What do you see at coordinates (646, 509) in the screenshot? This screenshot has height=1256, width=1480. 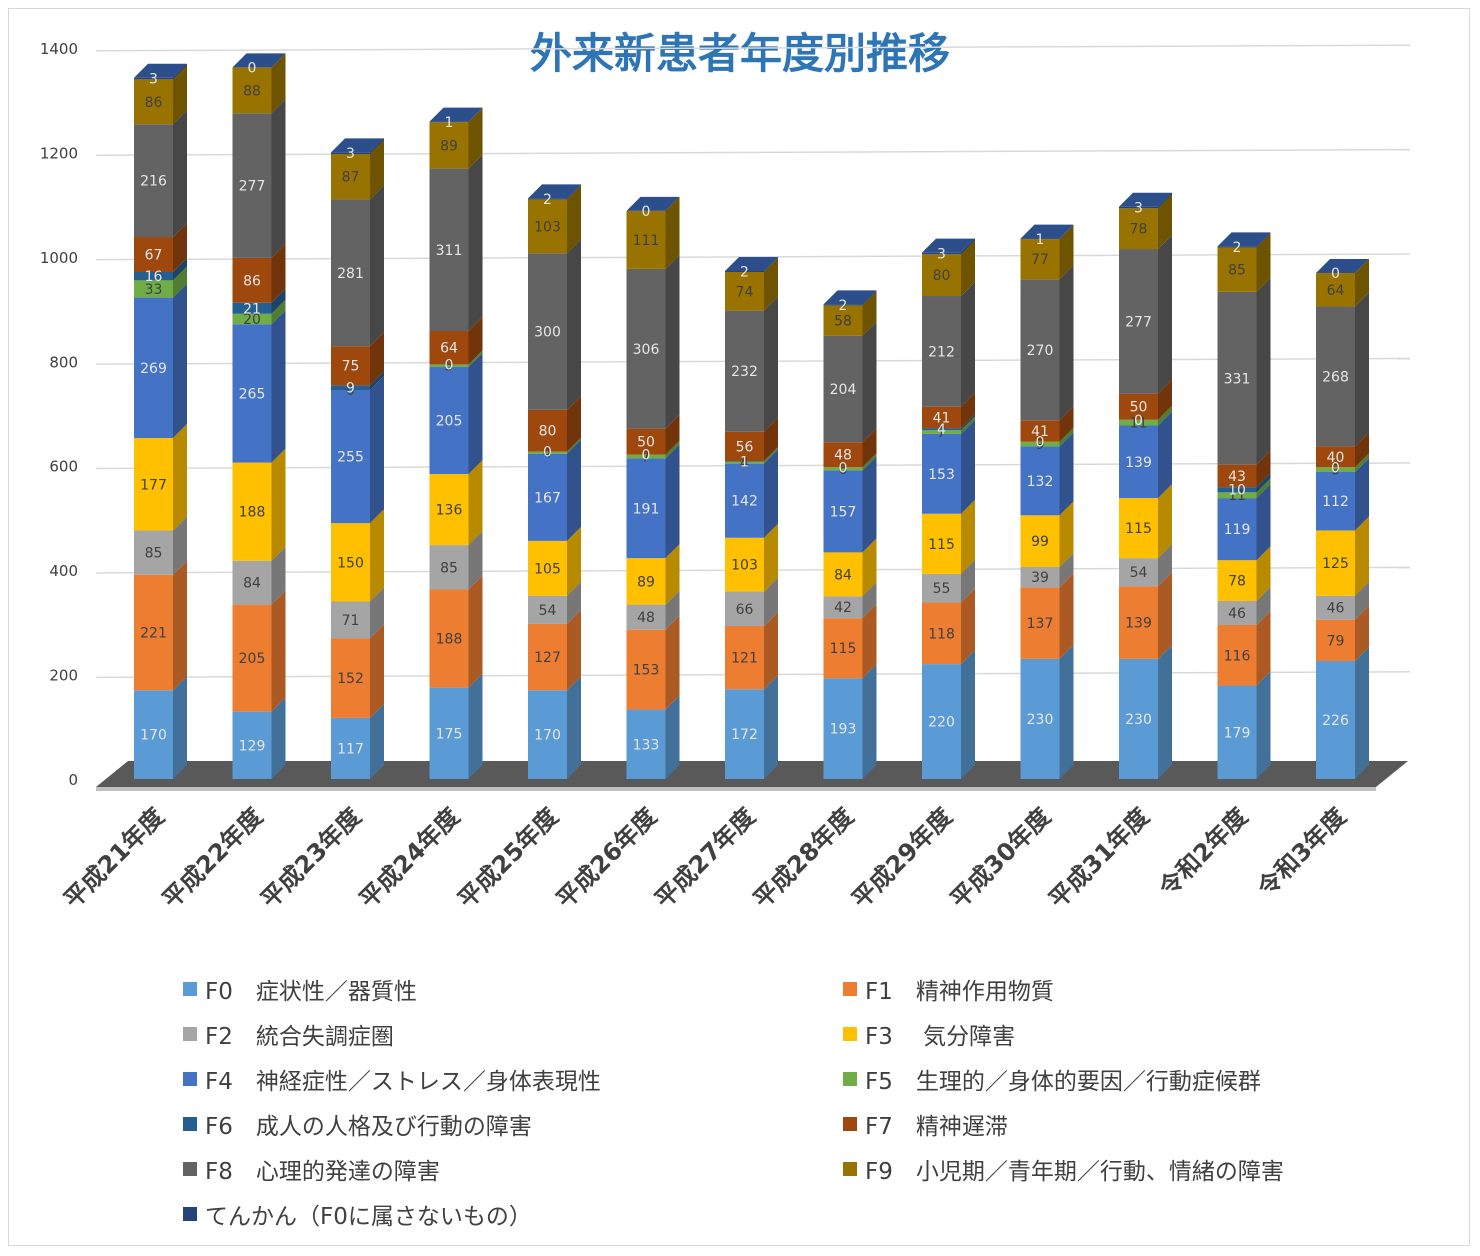 I see `data-label: 191` at bounding box center [646, 509].